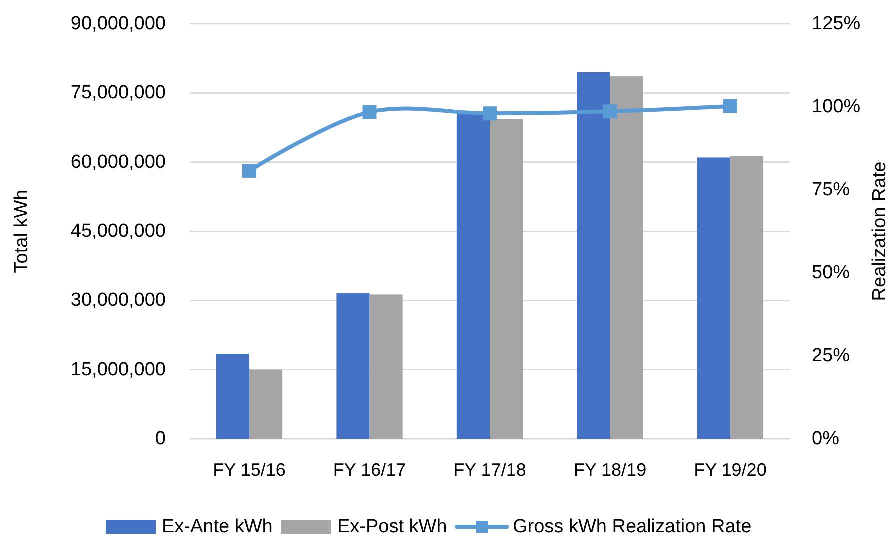 This screenshot has height=541, width=896. What do you see at coordinates (831, 273) in the screenshot?
I see `y2-tick-label: 50%` at bounding box center [831, 273].